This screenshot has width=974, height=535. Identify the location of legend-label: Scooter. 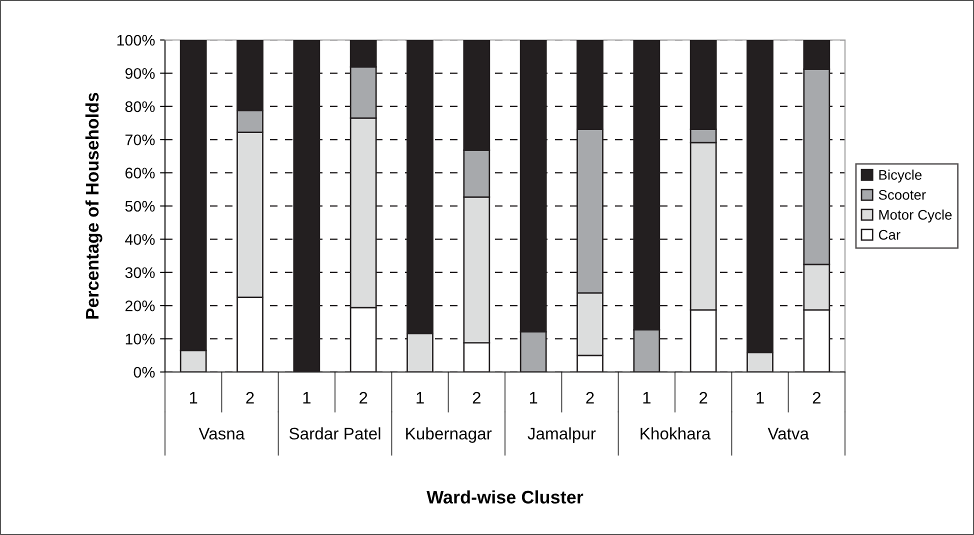
(902, 195).